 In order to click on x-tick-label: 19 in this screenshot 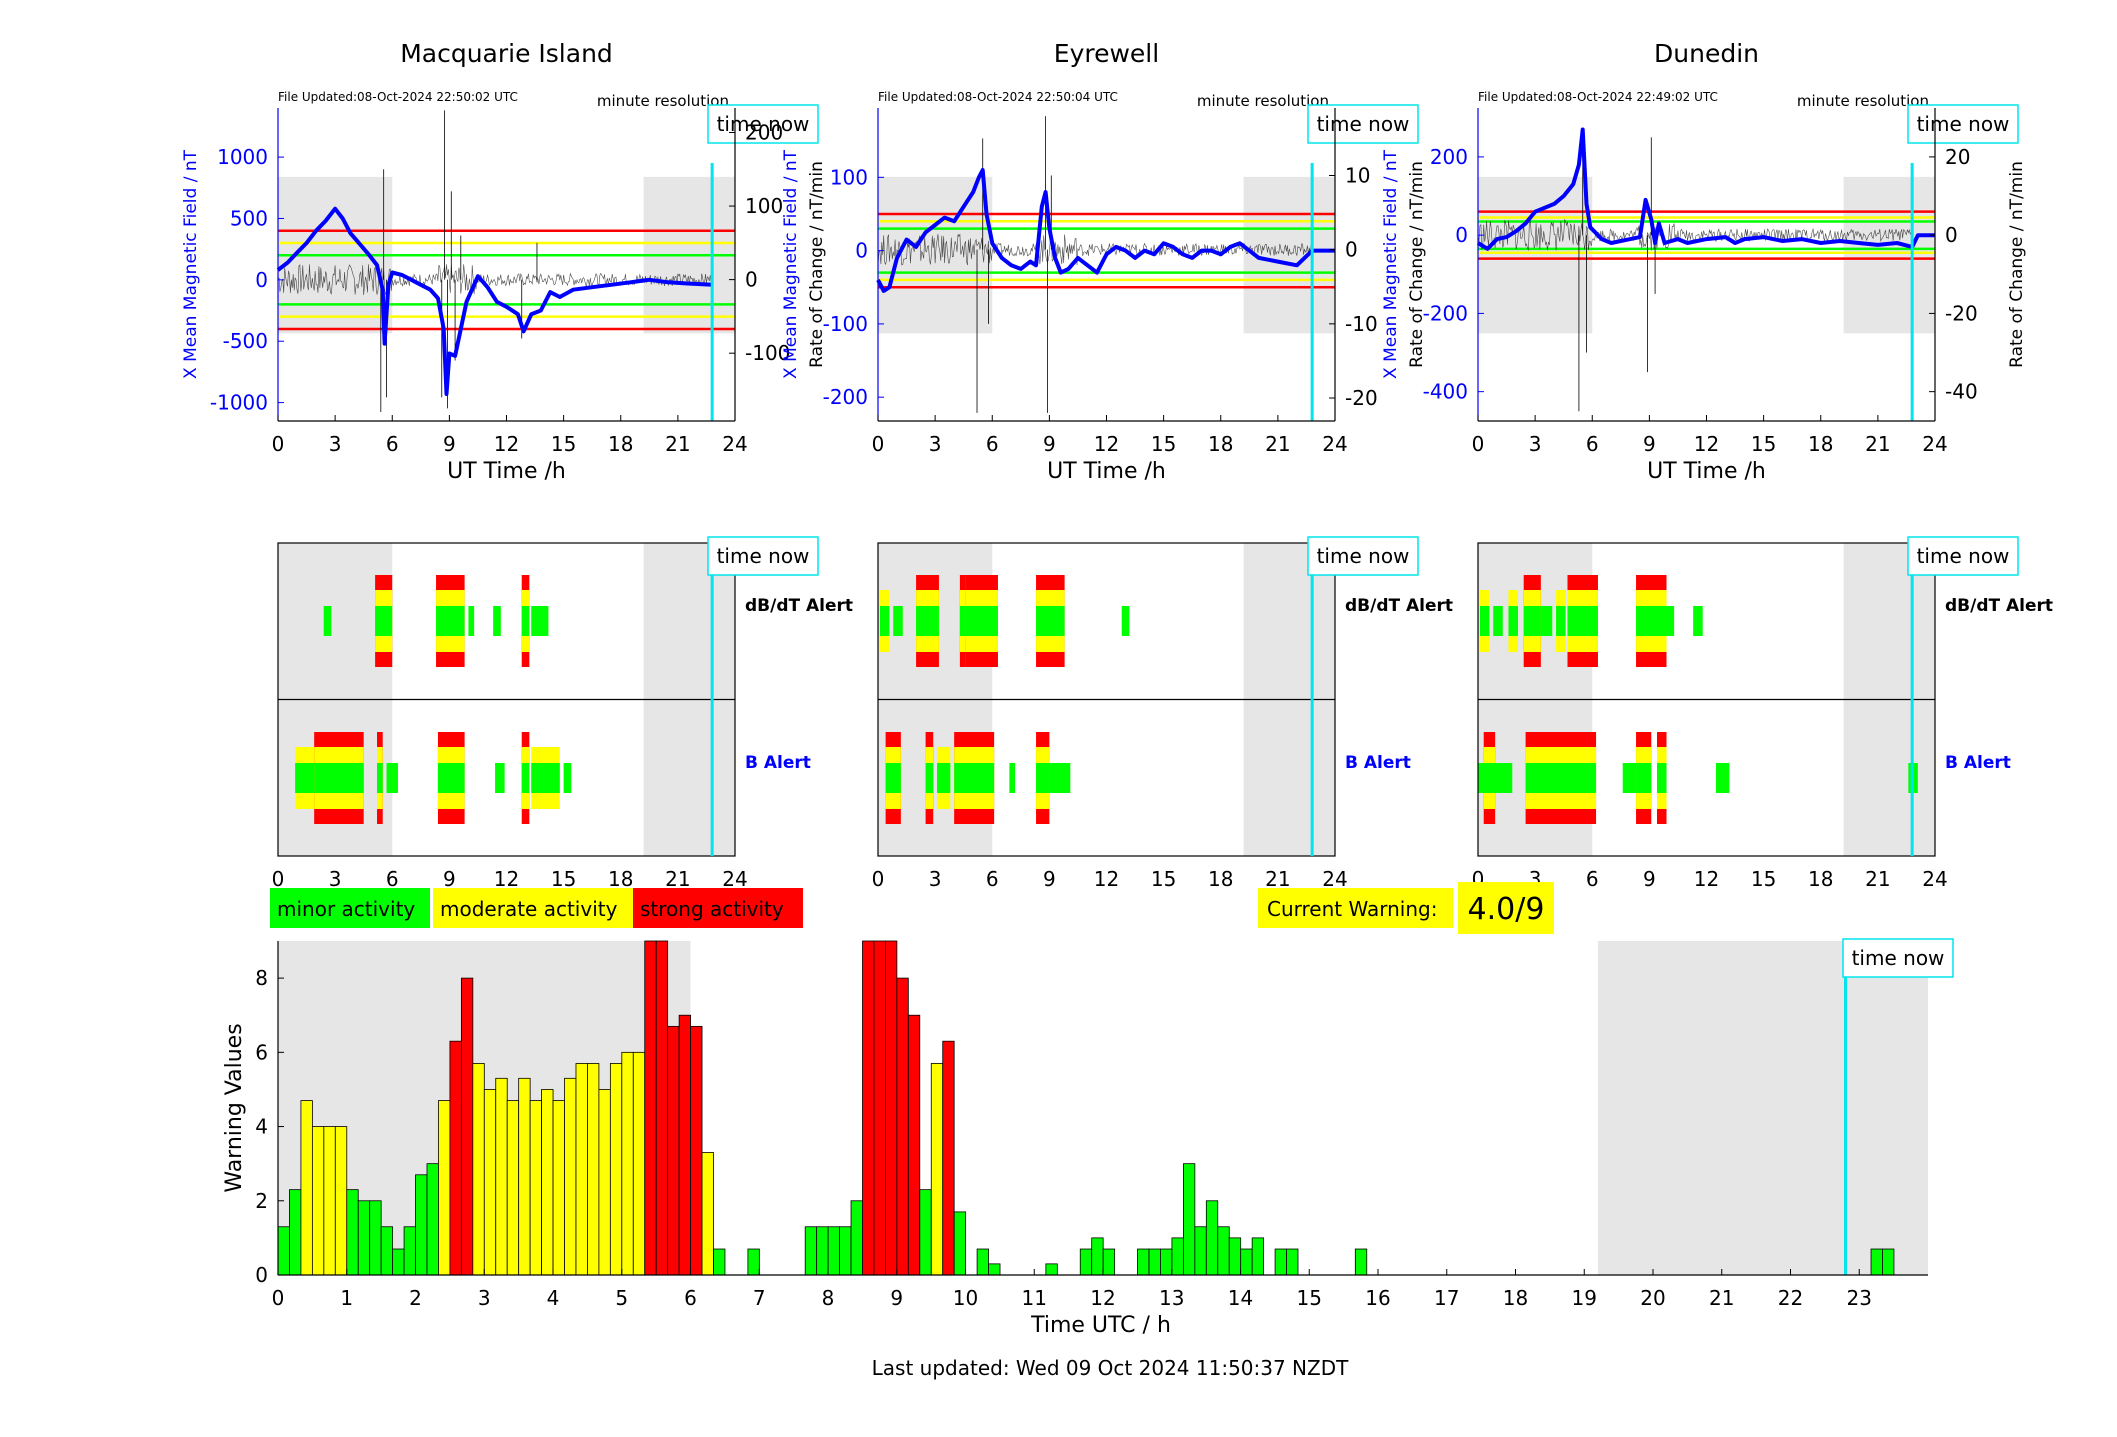, I will do `click(1584, 1298)`.